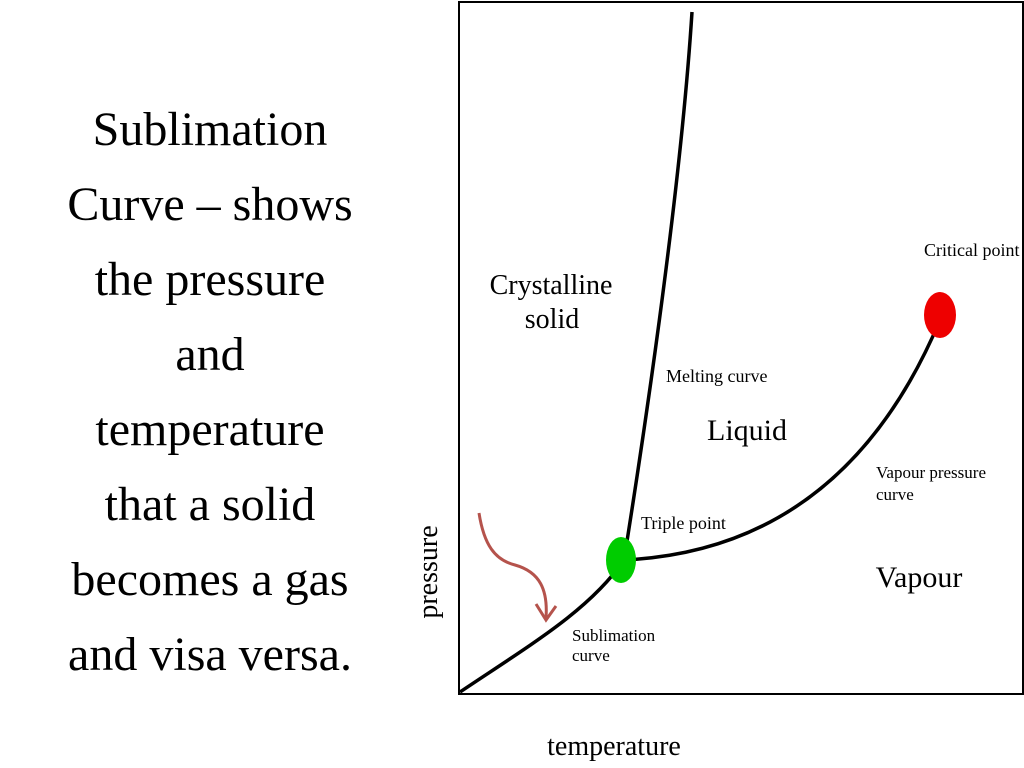 This screenshot has height=768, width=1024. Describe the element at coordinates (210, 504) in the screenshot. I see `description-line: that a solid` at that location.